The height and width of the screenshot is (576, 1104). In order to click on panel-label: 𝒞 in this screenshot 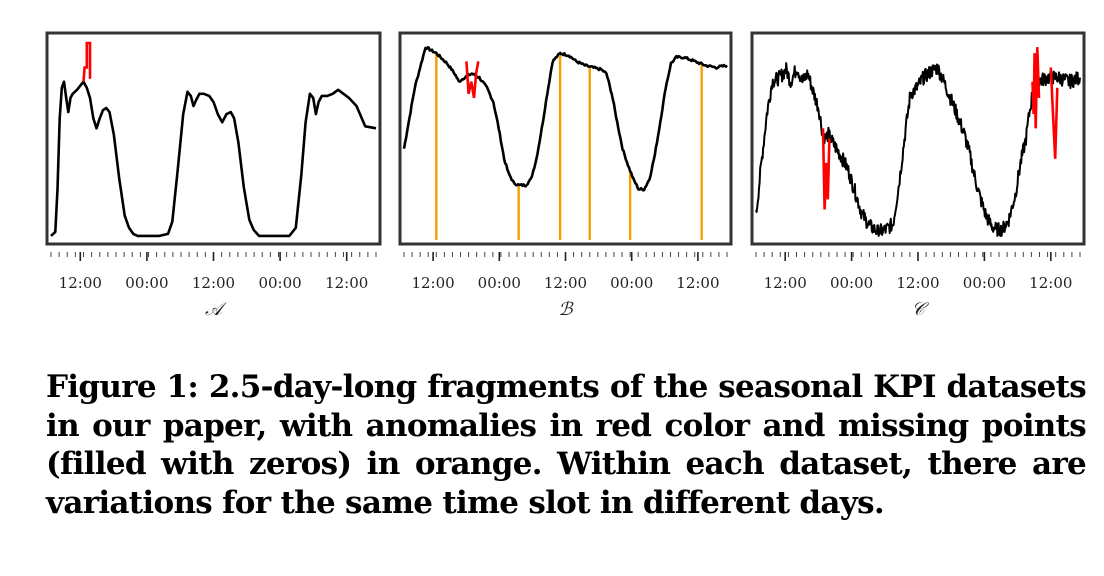, I will do `click(920, 309)`.